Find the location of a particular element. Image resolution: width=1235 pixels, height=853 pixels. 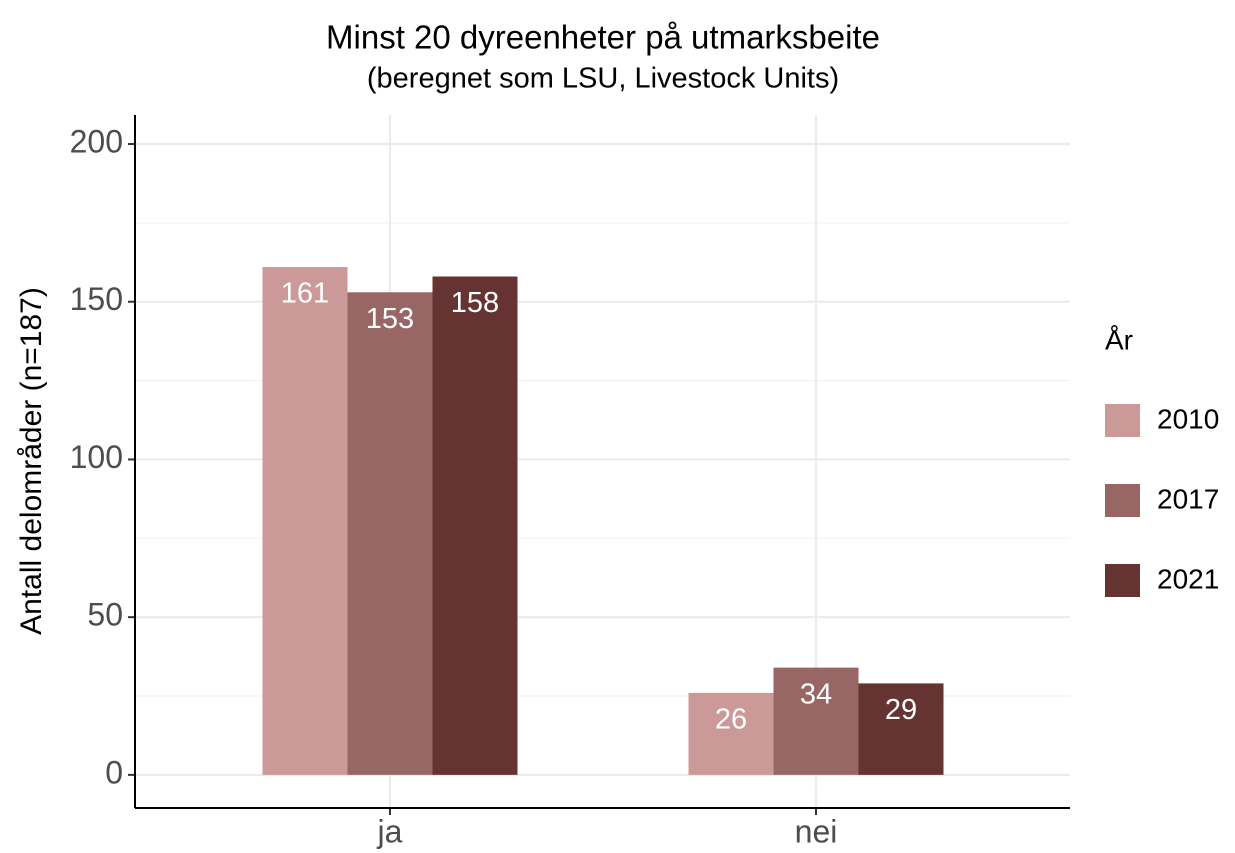

data-label: 161 is located at coordinates (305, 294).